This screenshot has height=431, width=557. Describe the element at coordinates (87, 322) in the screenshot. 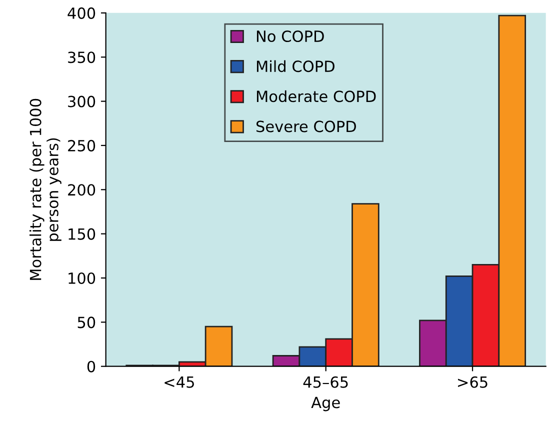

I see `y-tick-label: 50` at that location.